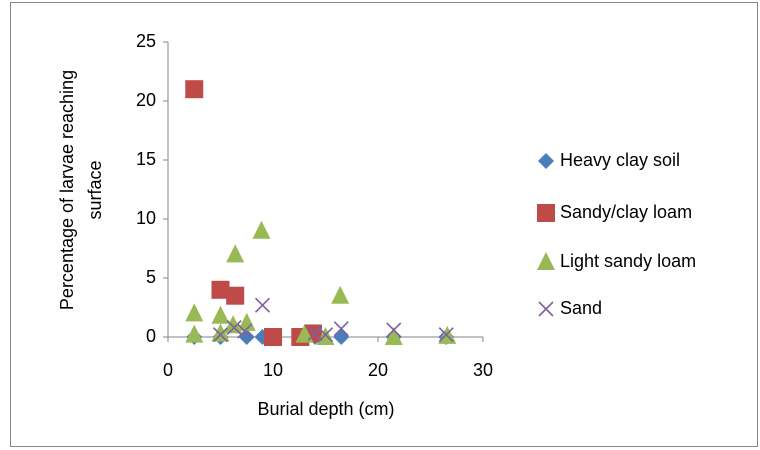 The height and width of the screenshot is (450, 760). I want to click on y-tick-label: 25, so click(146, 41).